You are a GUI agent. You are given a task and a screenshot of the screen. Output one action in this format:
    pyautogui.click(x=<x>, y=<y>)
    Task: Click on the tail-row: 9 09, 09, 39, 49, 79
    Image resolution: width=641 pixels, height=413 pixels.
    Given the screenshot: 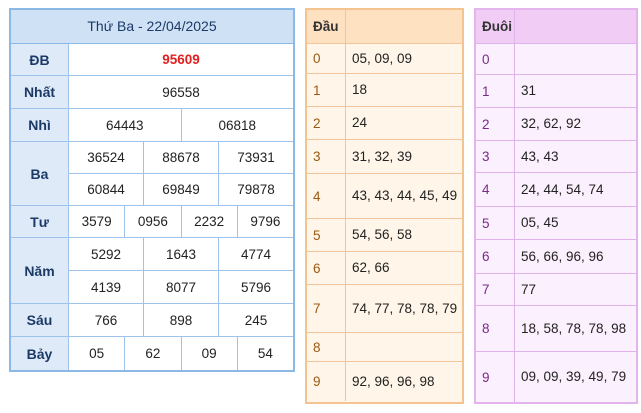 What is the action you would take?
    pyautogui.click(x=556, y=377)
    